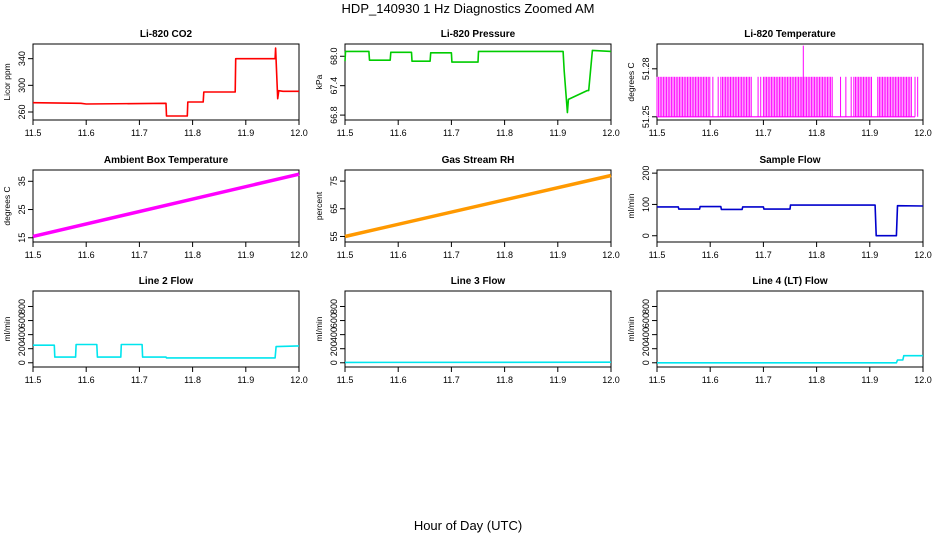  Describe the element at coordinates (22, 111) in the screenshot. I see `y-tick-label: 260` at that location.